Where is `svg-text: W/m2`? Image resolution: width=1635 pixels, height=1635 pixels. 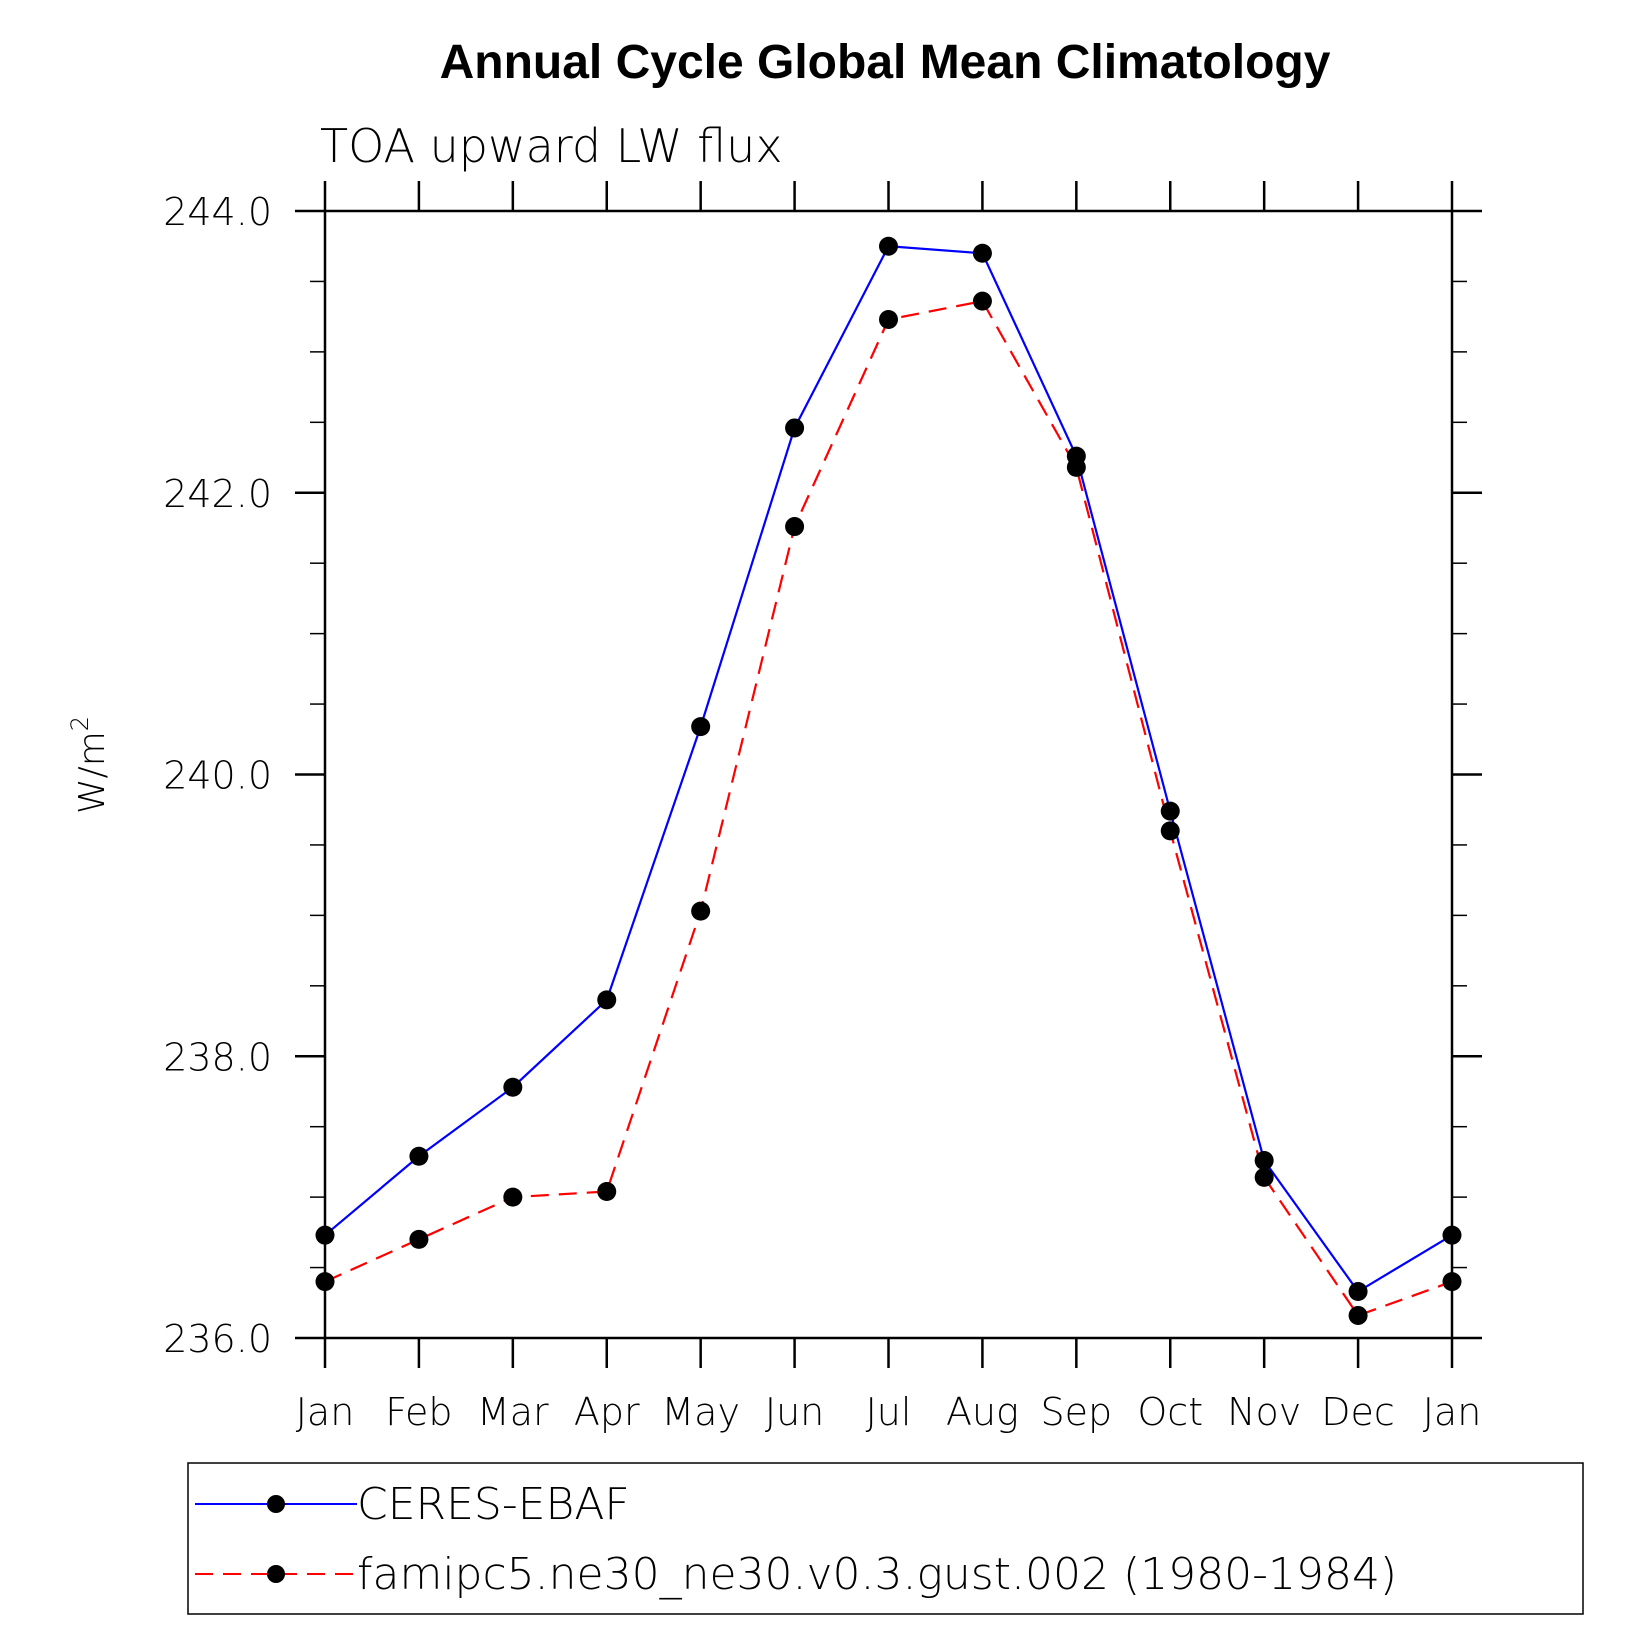 svg-text: W/m2 is located at coordinates (89, 765).